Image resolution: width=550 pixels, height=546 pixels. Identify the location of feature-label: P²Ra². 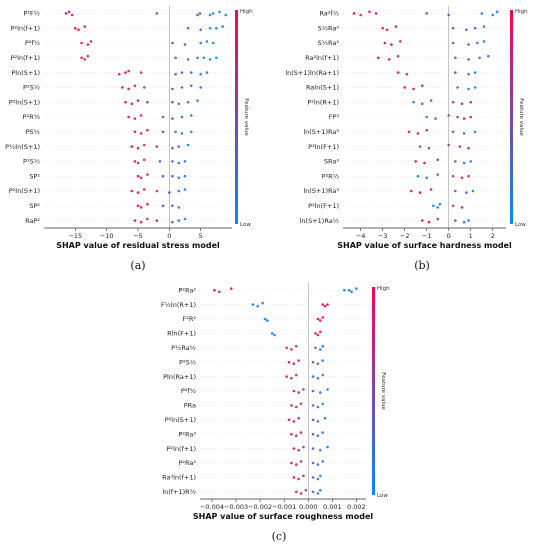
(188, 463).